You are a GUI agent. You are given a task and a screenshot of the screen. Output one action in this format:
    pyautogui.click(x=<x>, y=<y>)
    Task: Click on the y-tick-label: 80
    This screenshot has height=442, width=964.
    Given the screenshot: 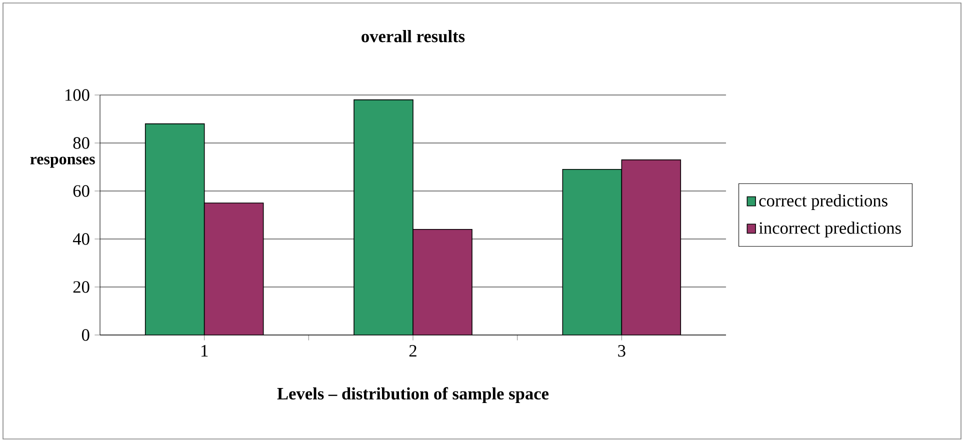 What is the action you would take?
    pyautogui.click(x=81, y=143)
    